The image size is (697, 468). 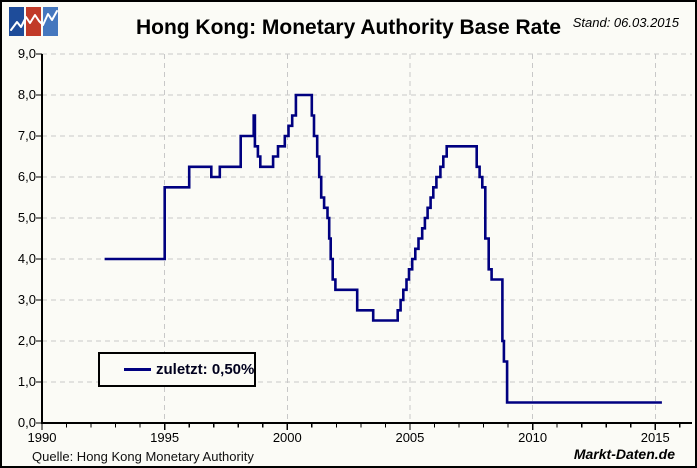 I want to click on y-axis-tick-label: 1,0, so click(x=26, y=381).